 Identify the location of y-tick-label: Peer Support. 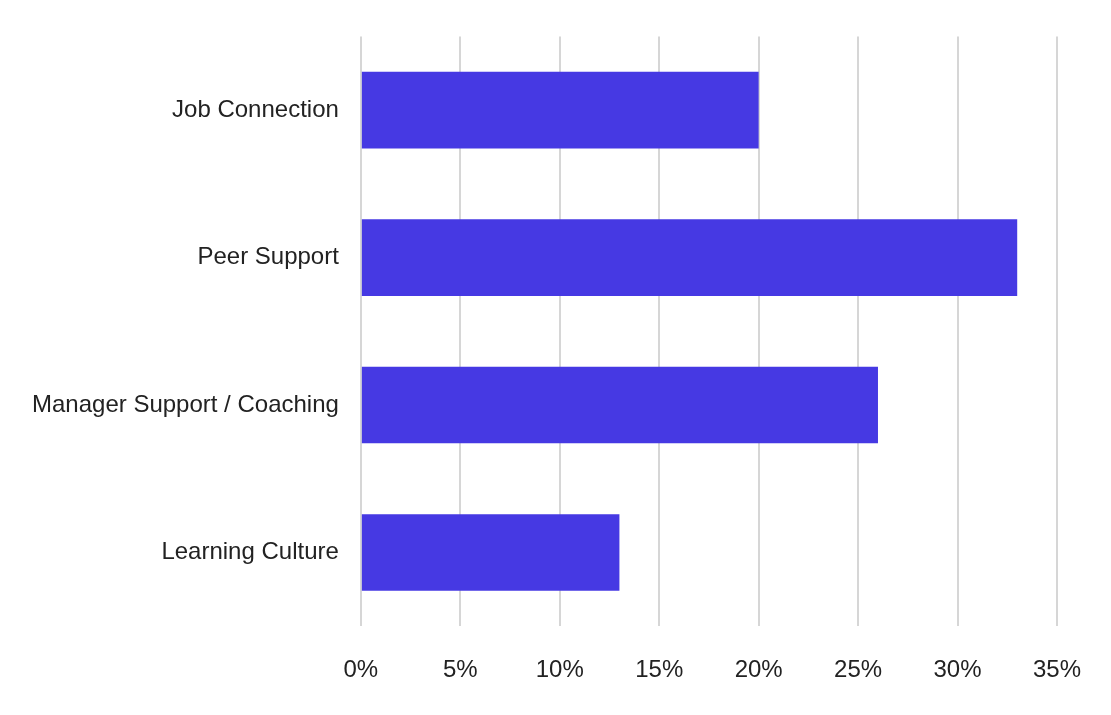
(268, 256).